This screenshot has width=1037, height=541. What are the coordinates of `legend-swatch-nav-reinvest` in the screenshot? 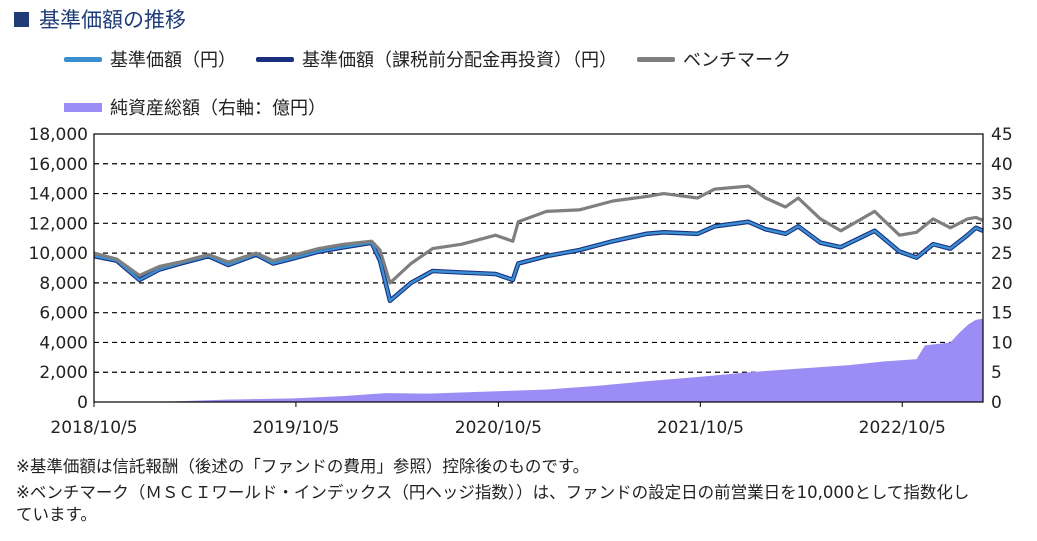 It's located at (275, 59).